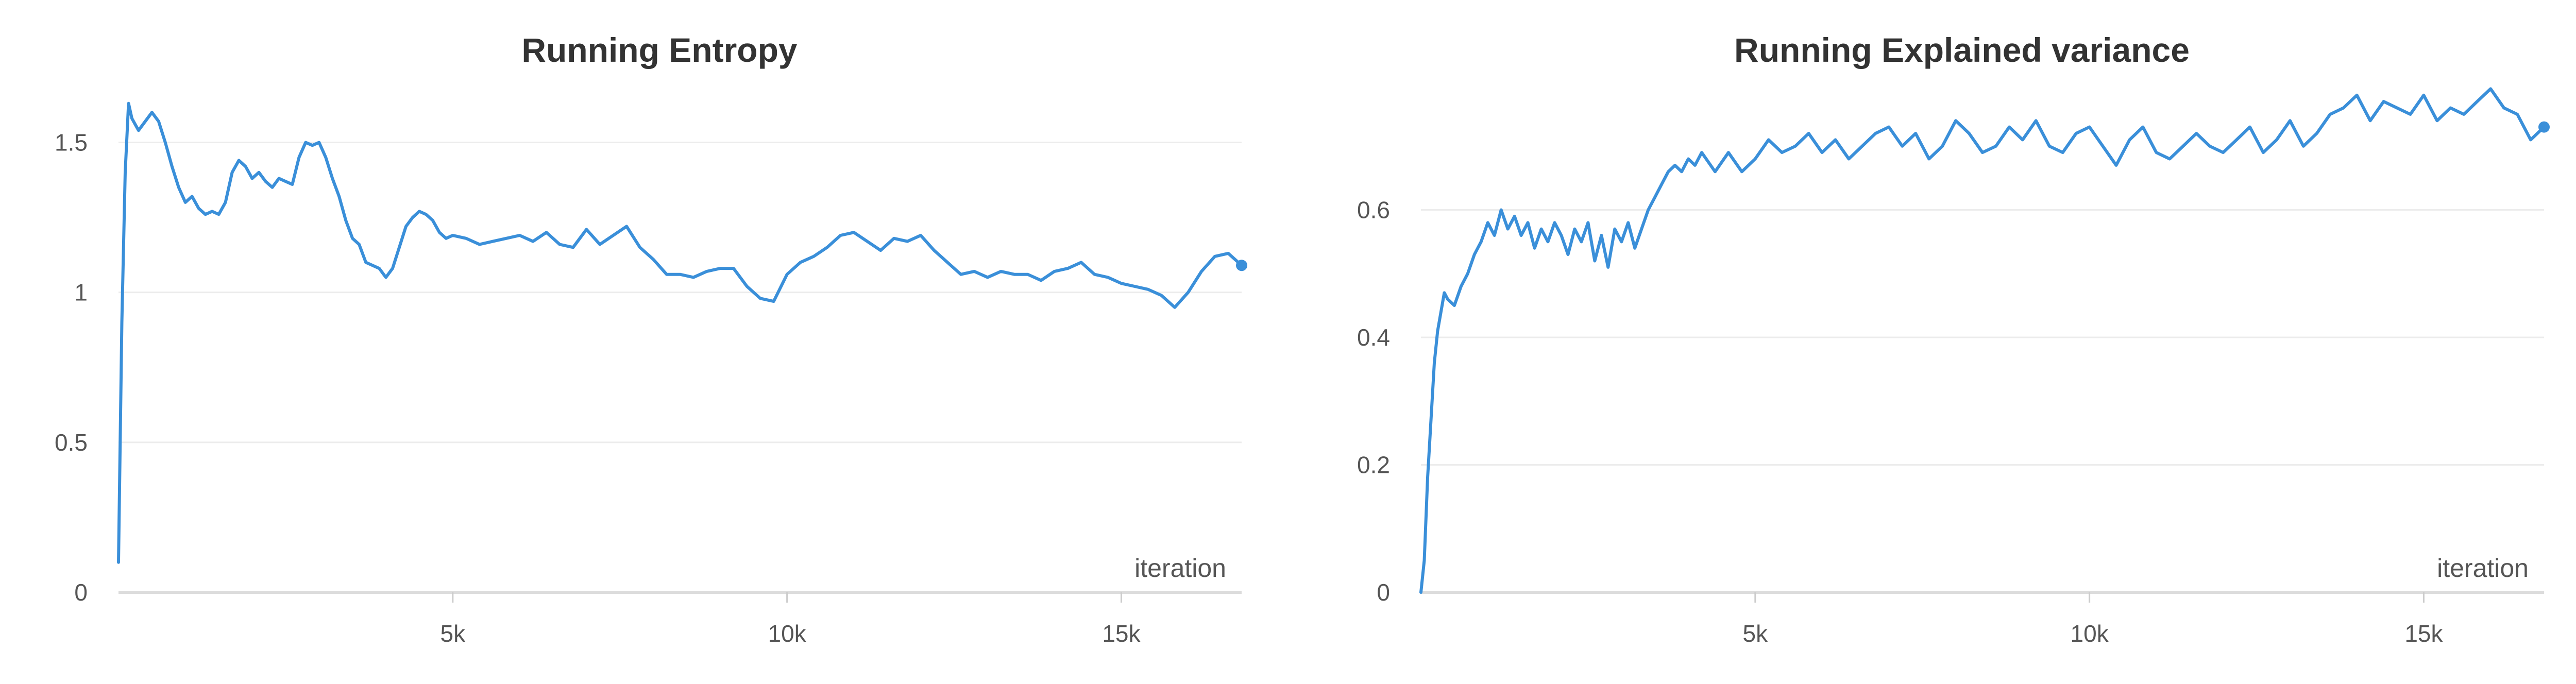 The height and width of the screenshot is (684, 2576). Describe the element at coordinates (1962, 50) in the screenshot. I see `chart-title: Running Explained variance` at that location.